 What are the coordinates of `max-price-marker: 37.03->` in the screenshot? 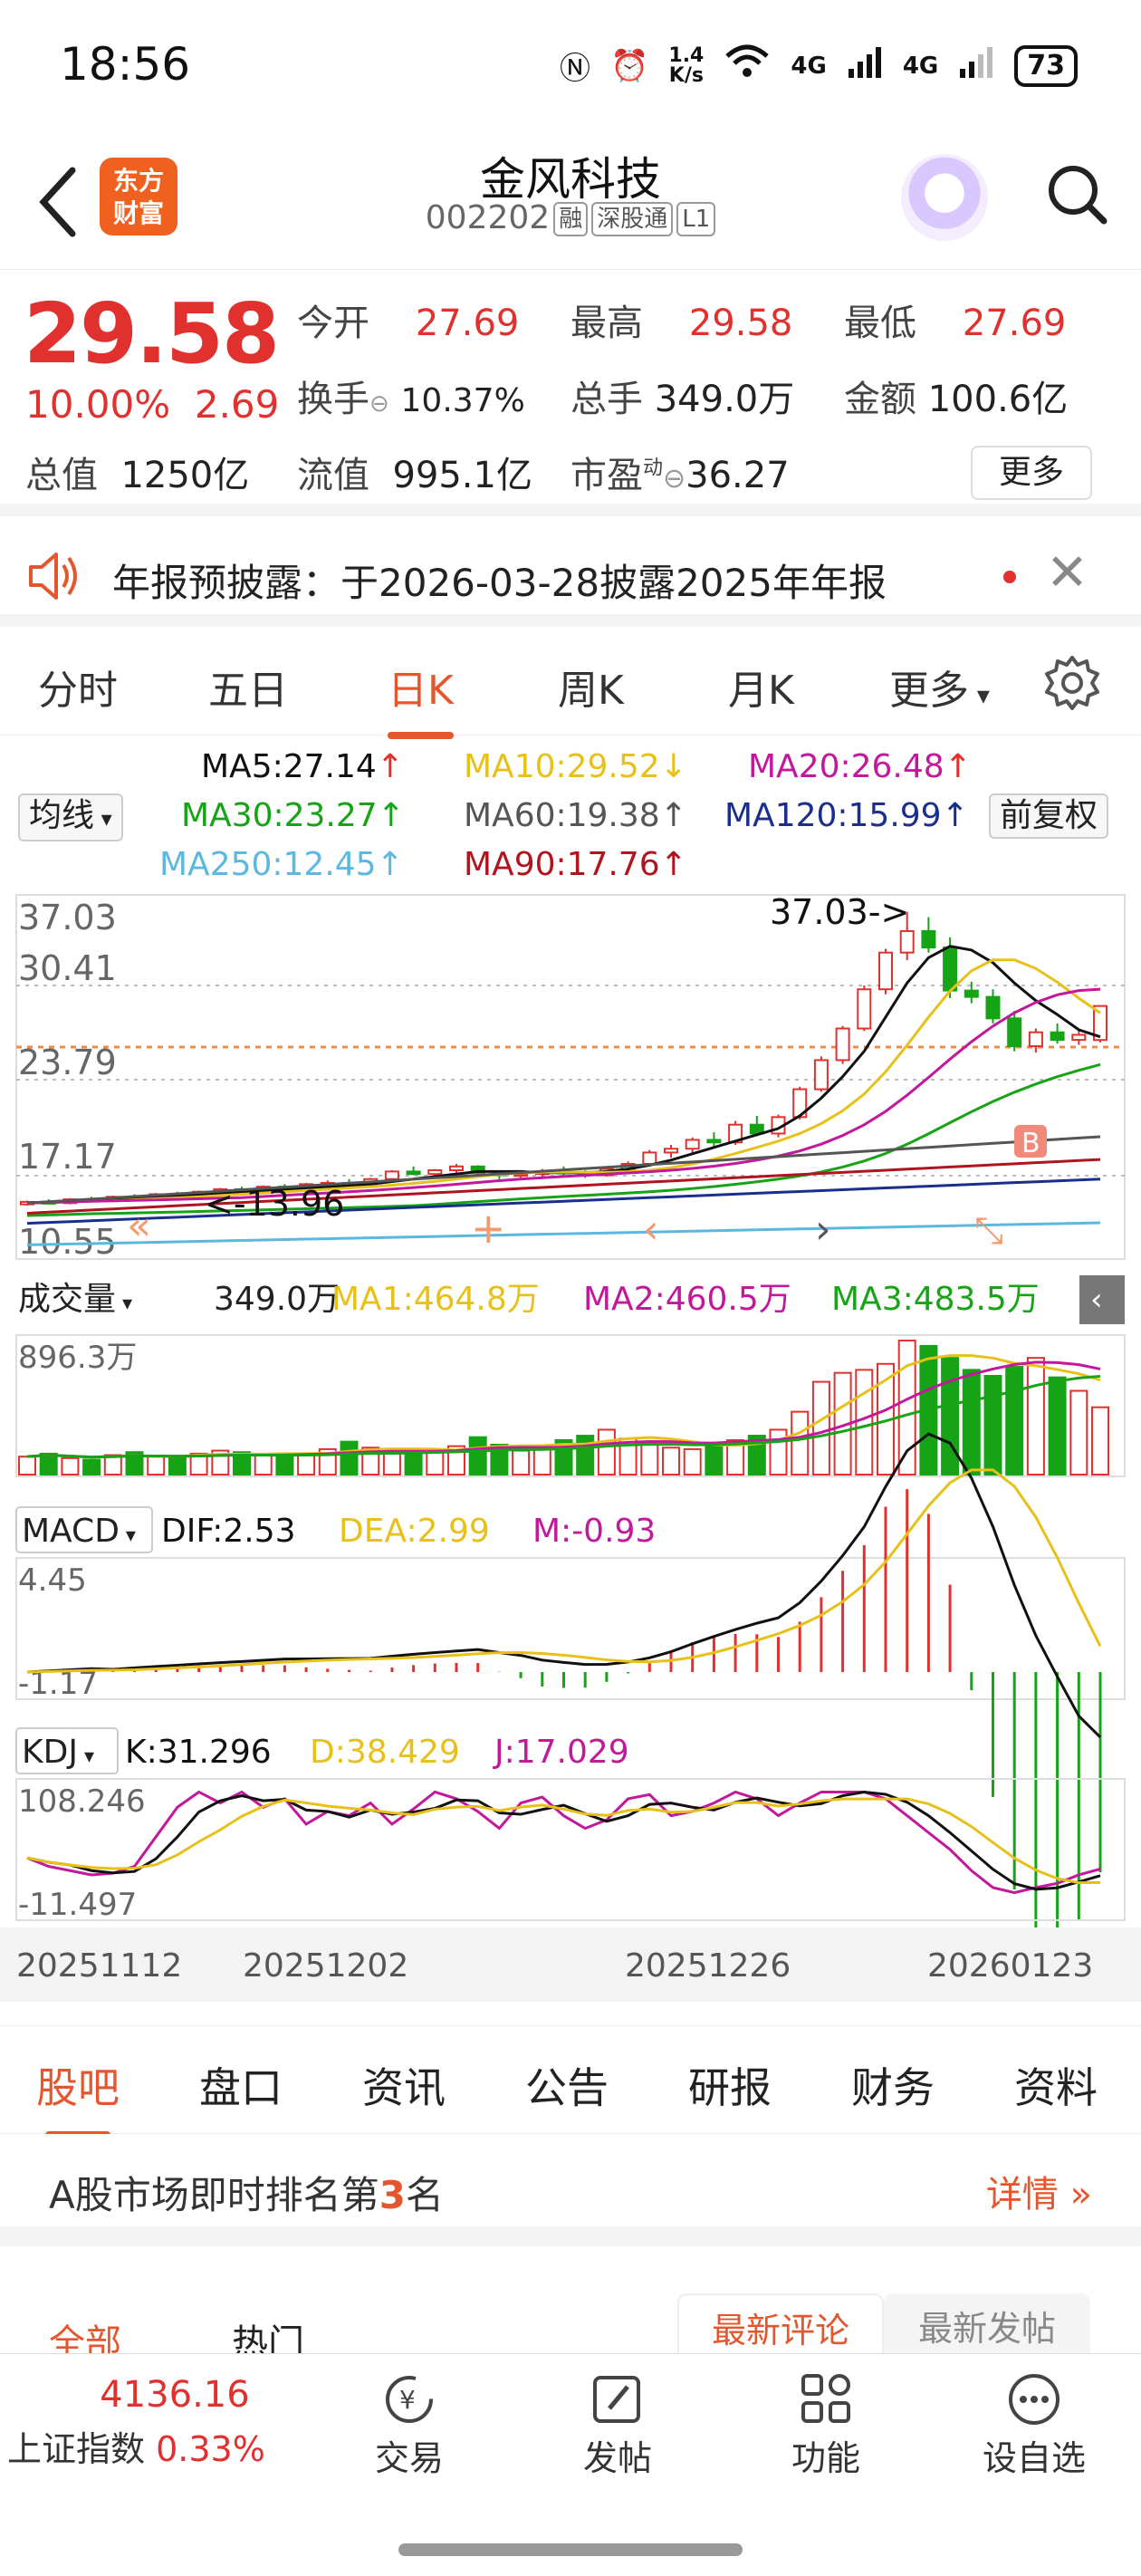 It's located at (839, 912).